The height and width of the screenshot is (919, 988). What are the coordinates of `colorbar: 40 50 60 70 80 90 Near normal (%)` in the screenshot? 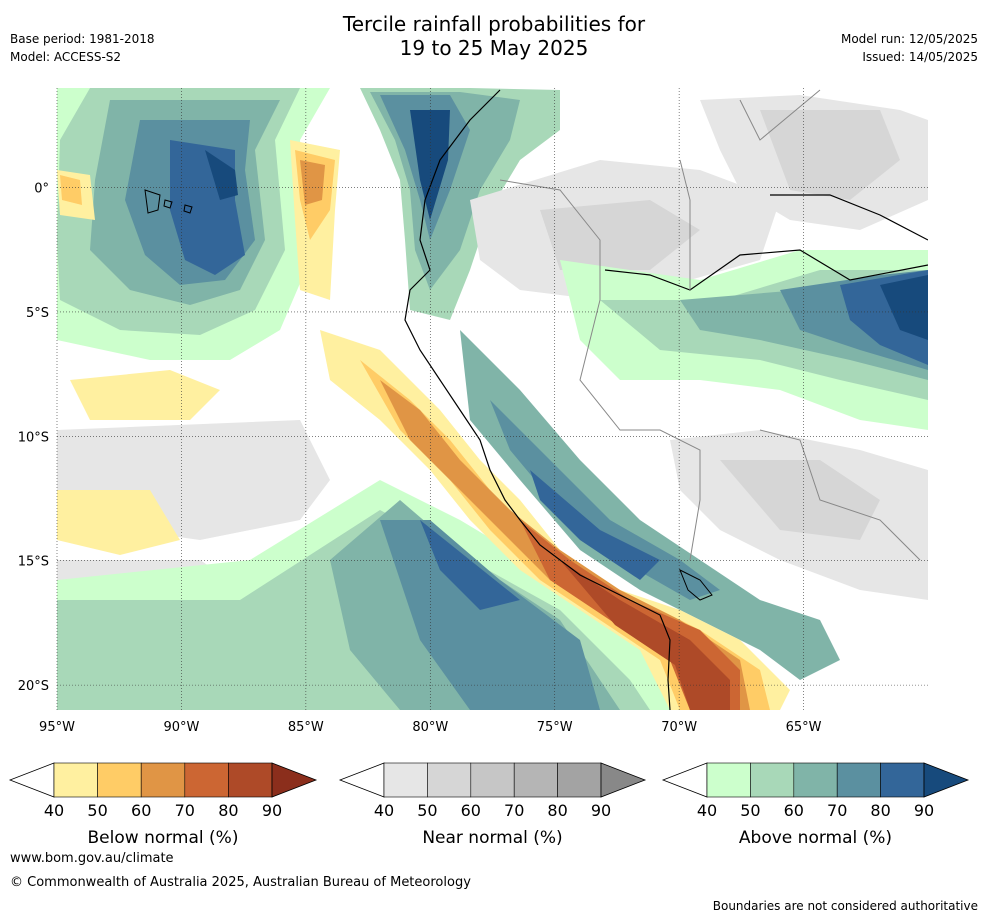 It's located at (492, 805).